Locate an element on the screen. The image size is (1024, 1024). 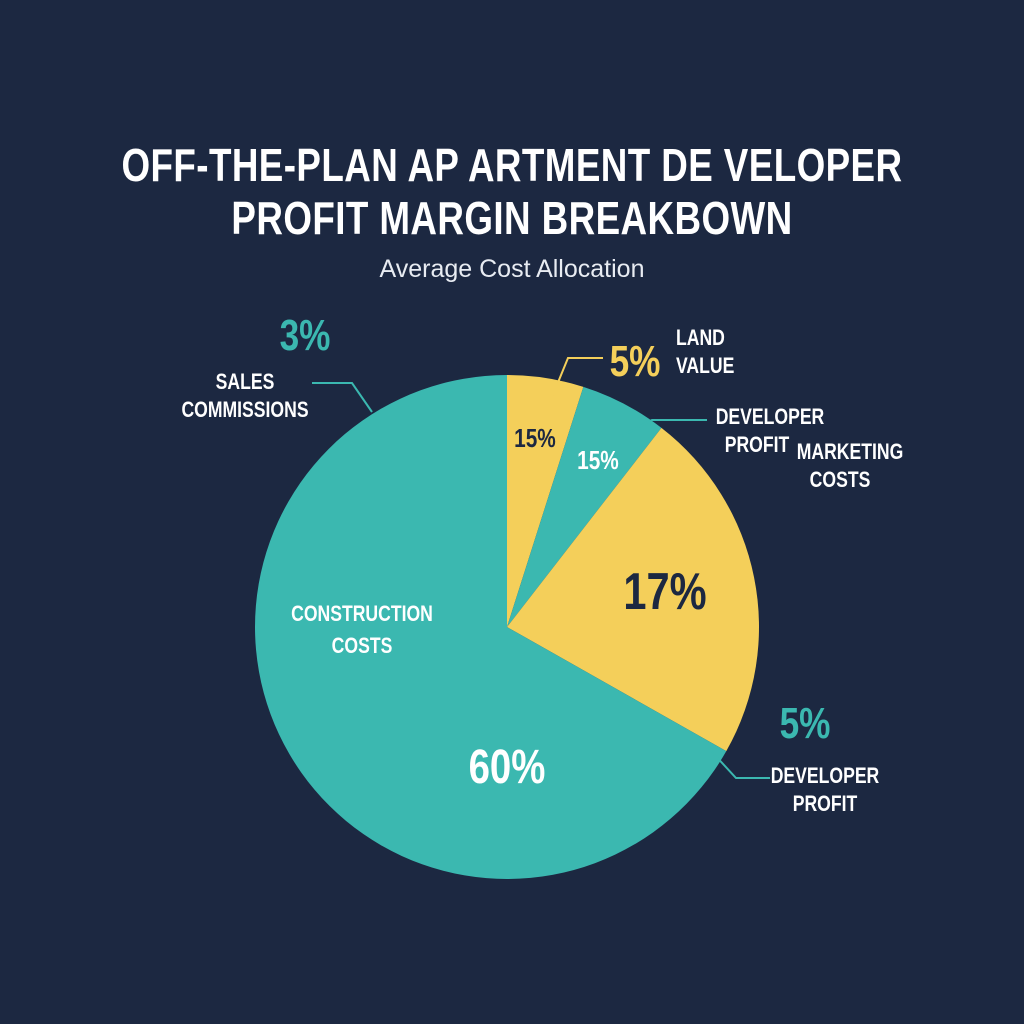
annotation-land-value-line-1: LAND is located at coordinates (700, 337).